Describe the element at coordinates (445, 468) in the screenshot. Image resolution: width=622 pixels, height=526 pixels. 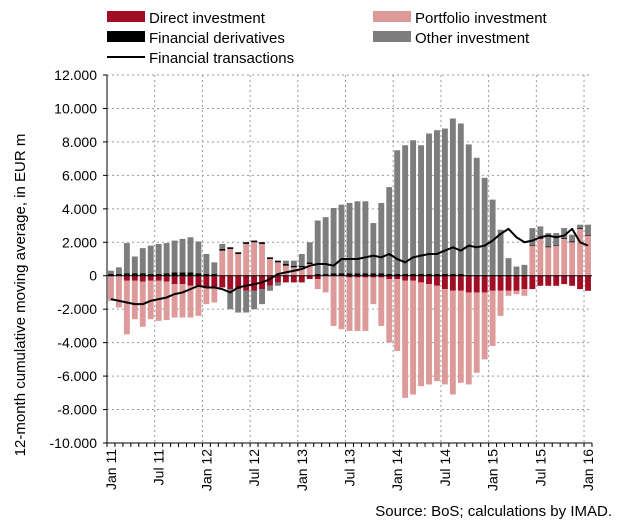
I see `x-tick-label: Jul 14` at that location.